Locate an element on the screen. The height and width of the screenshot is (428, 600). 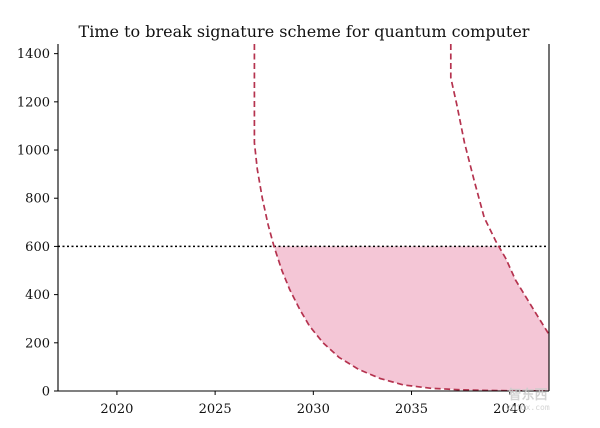
y-tick-label: 200 is located at coordinates (37, 343).